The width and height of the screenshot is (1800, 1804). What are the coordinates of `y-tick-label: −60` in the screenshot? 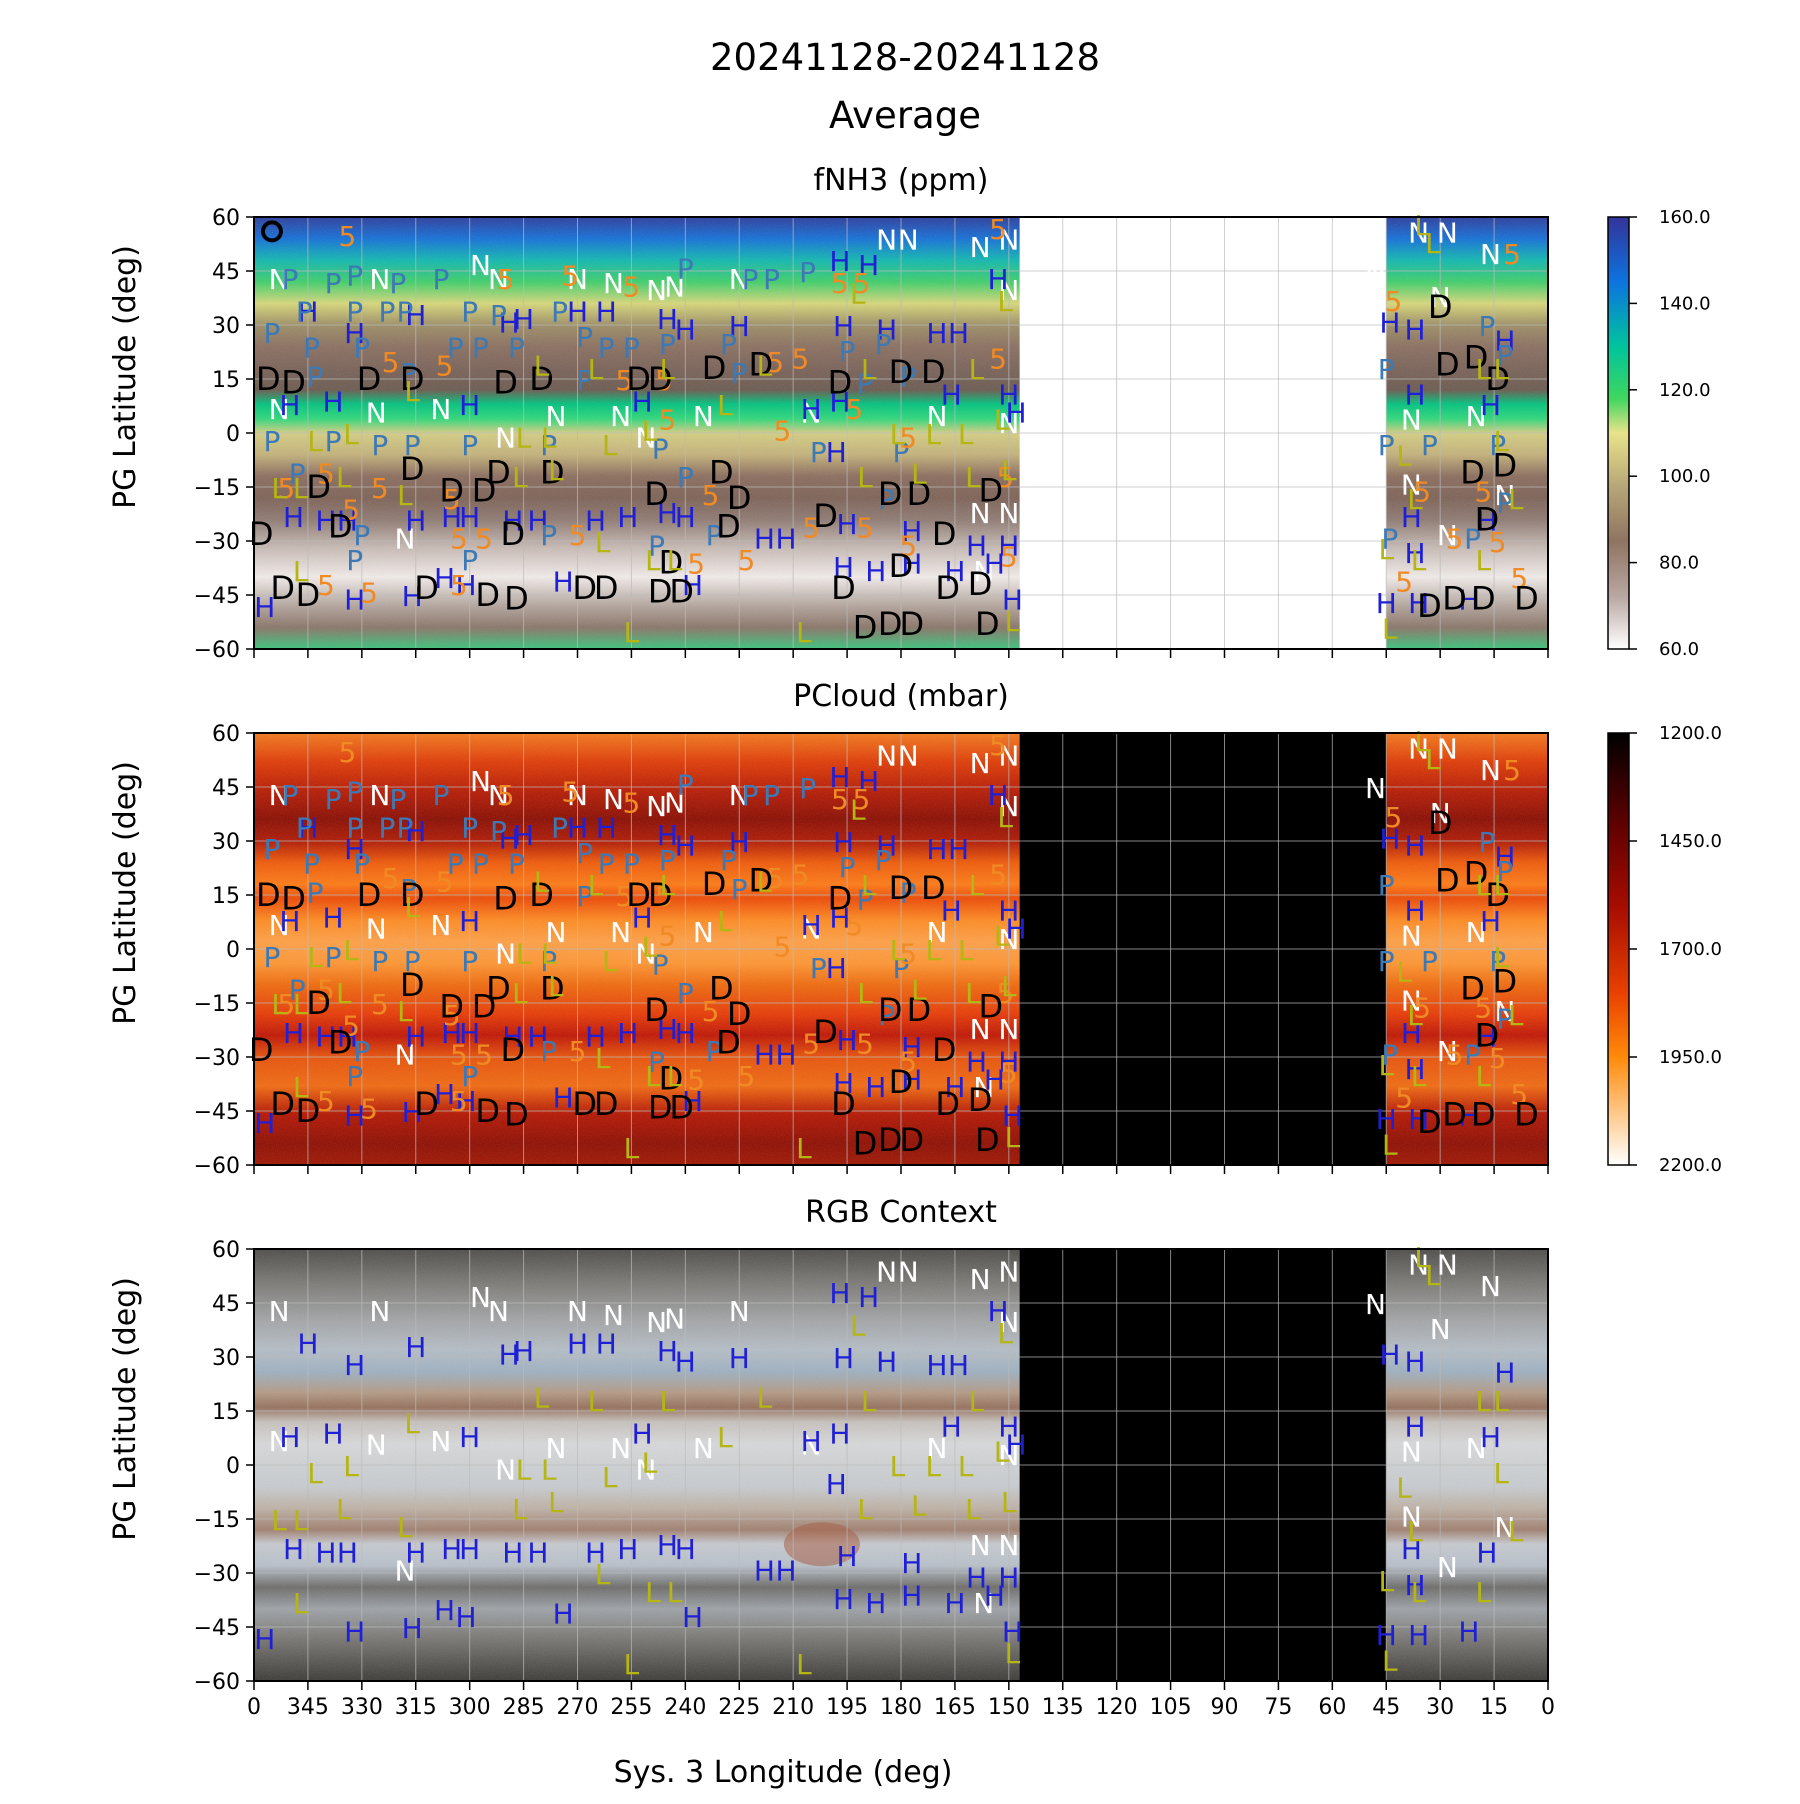 It's located at (217, 1682).